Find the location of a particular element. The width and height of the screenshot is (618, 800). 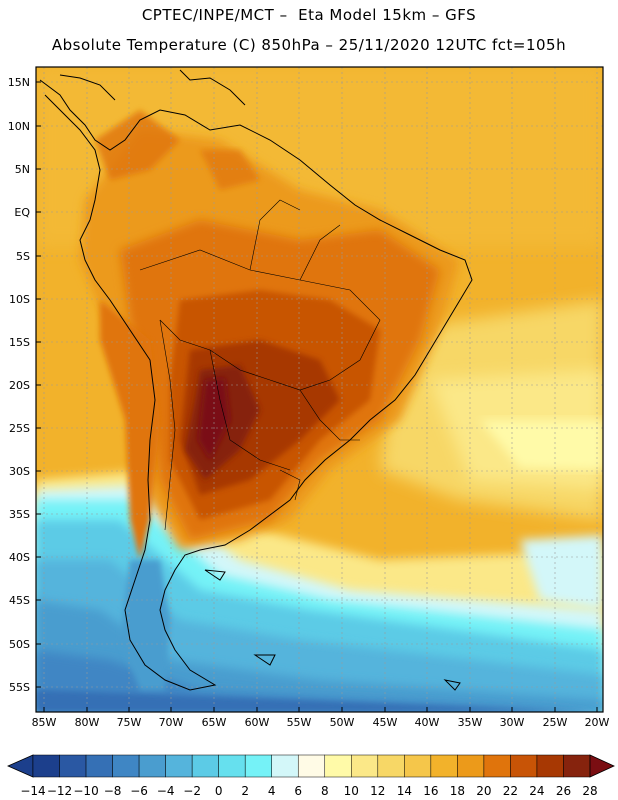

lat-label: 45S is located at coordinates (19, 600).